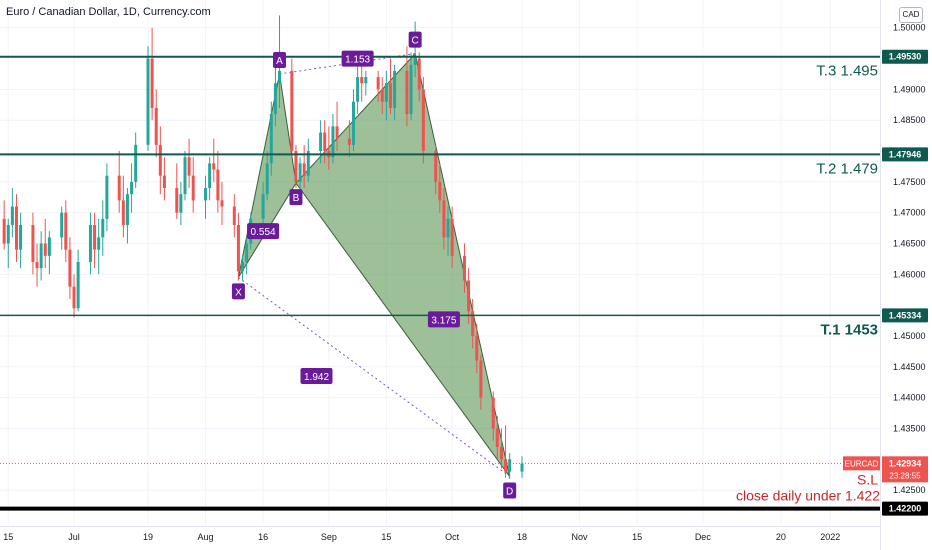  What do you see at coordinates (905, 57) in the screenshot?
I see `level-price-label: 1.49530` at bounding box center [905, 57].